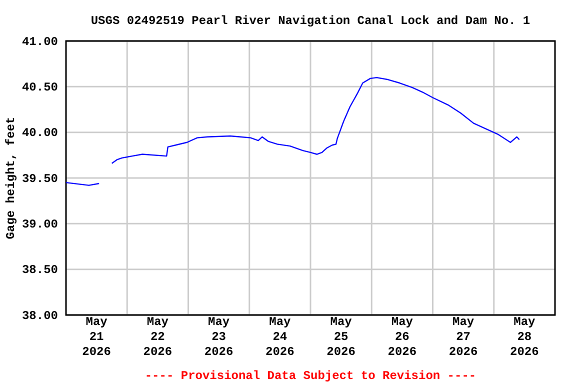  Describe the element at coordinates (310, 21) in the screenshot. I see `chart-title: USGS 02492519 Pearl River Navigation Canal Lock and Dam No. 1` at that location.